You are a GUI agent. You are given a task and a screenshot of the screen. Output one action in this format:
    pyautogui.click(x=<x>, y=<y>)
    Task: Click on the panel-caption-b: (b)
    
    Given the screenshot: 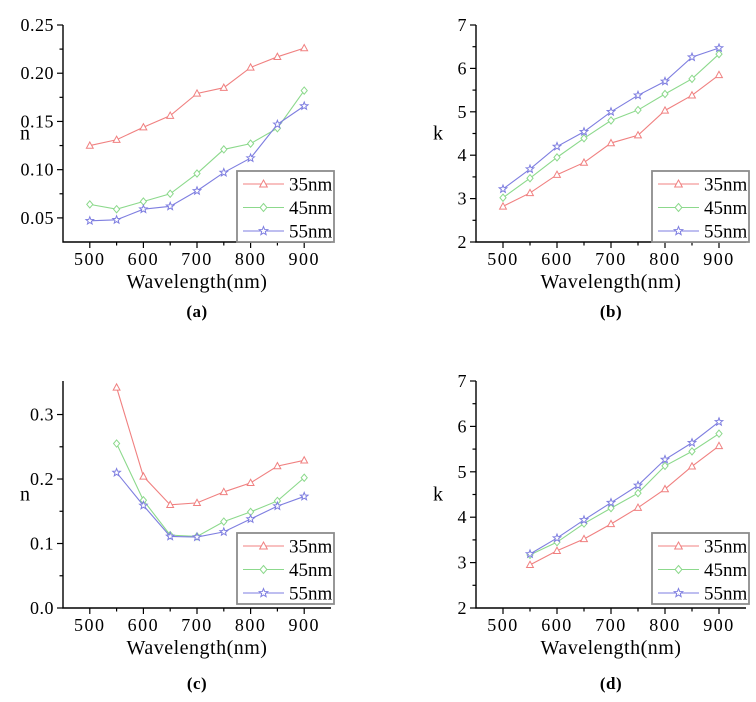 What is the action you would take?
    pyautogui.click(x=611, y=311)
    